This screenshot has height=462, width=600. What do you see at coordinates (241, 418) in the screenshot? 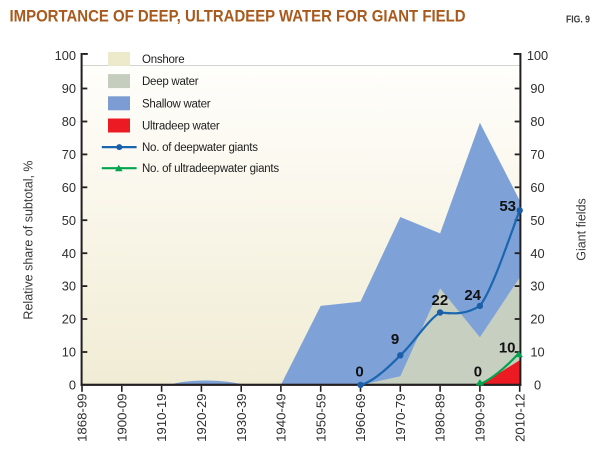
I see `svg-text: 1930-39` at bounding box center [241, 418].